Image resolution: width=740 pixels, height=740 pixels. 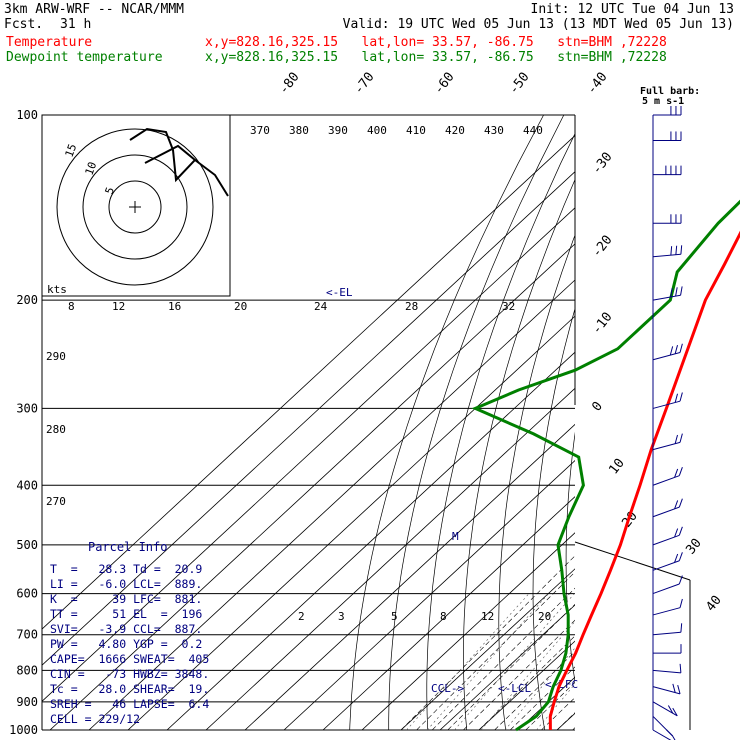 I want to click on temperature-legend: Temperature, so click(x=49, y=42).